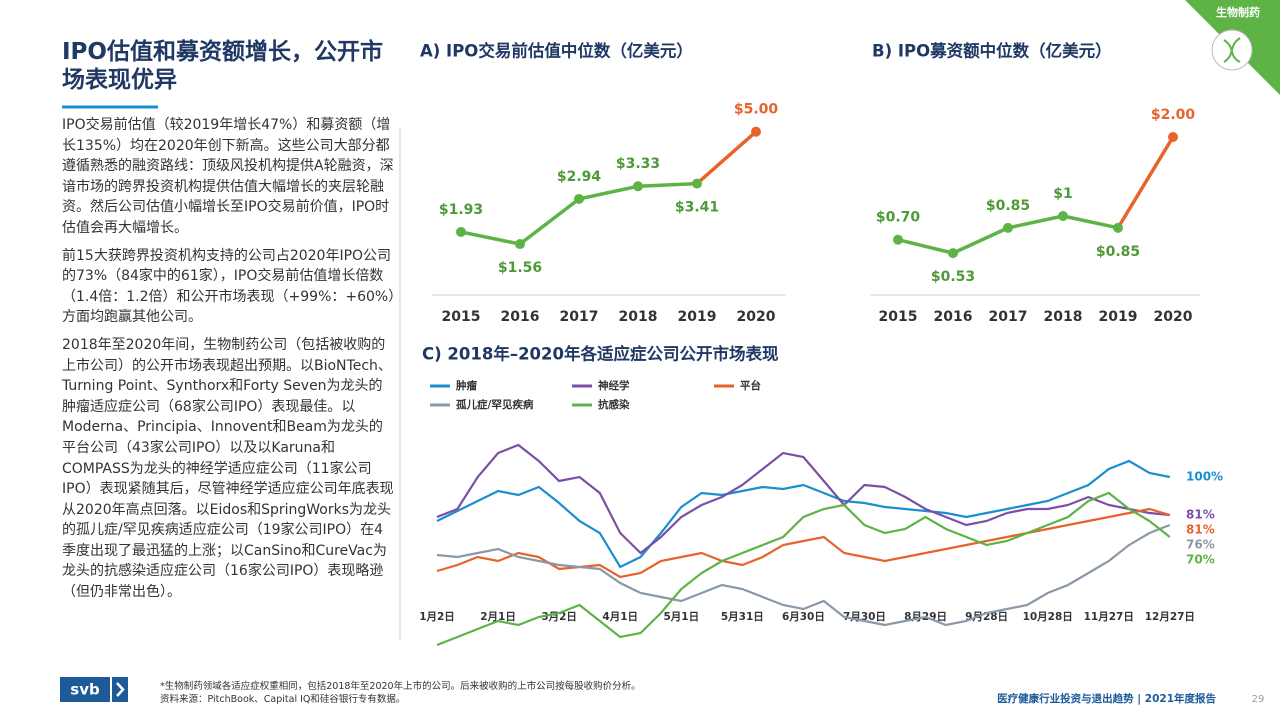  What do you see at coordinates (750, 385) in the screenshot?
I see `legend-label: 平台` at bounding box center [750, 385].